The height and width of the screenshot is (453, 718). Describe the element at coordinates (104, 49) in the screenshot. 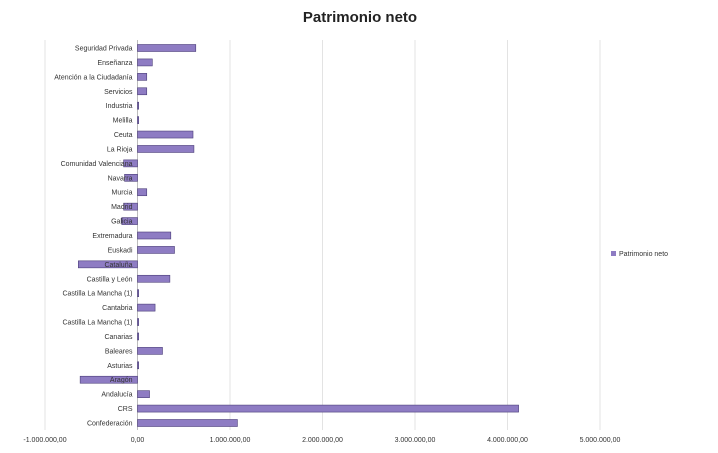

I see `category-label-26: Seguridad Privada` at that location.